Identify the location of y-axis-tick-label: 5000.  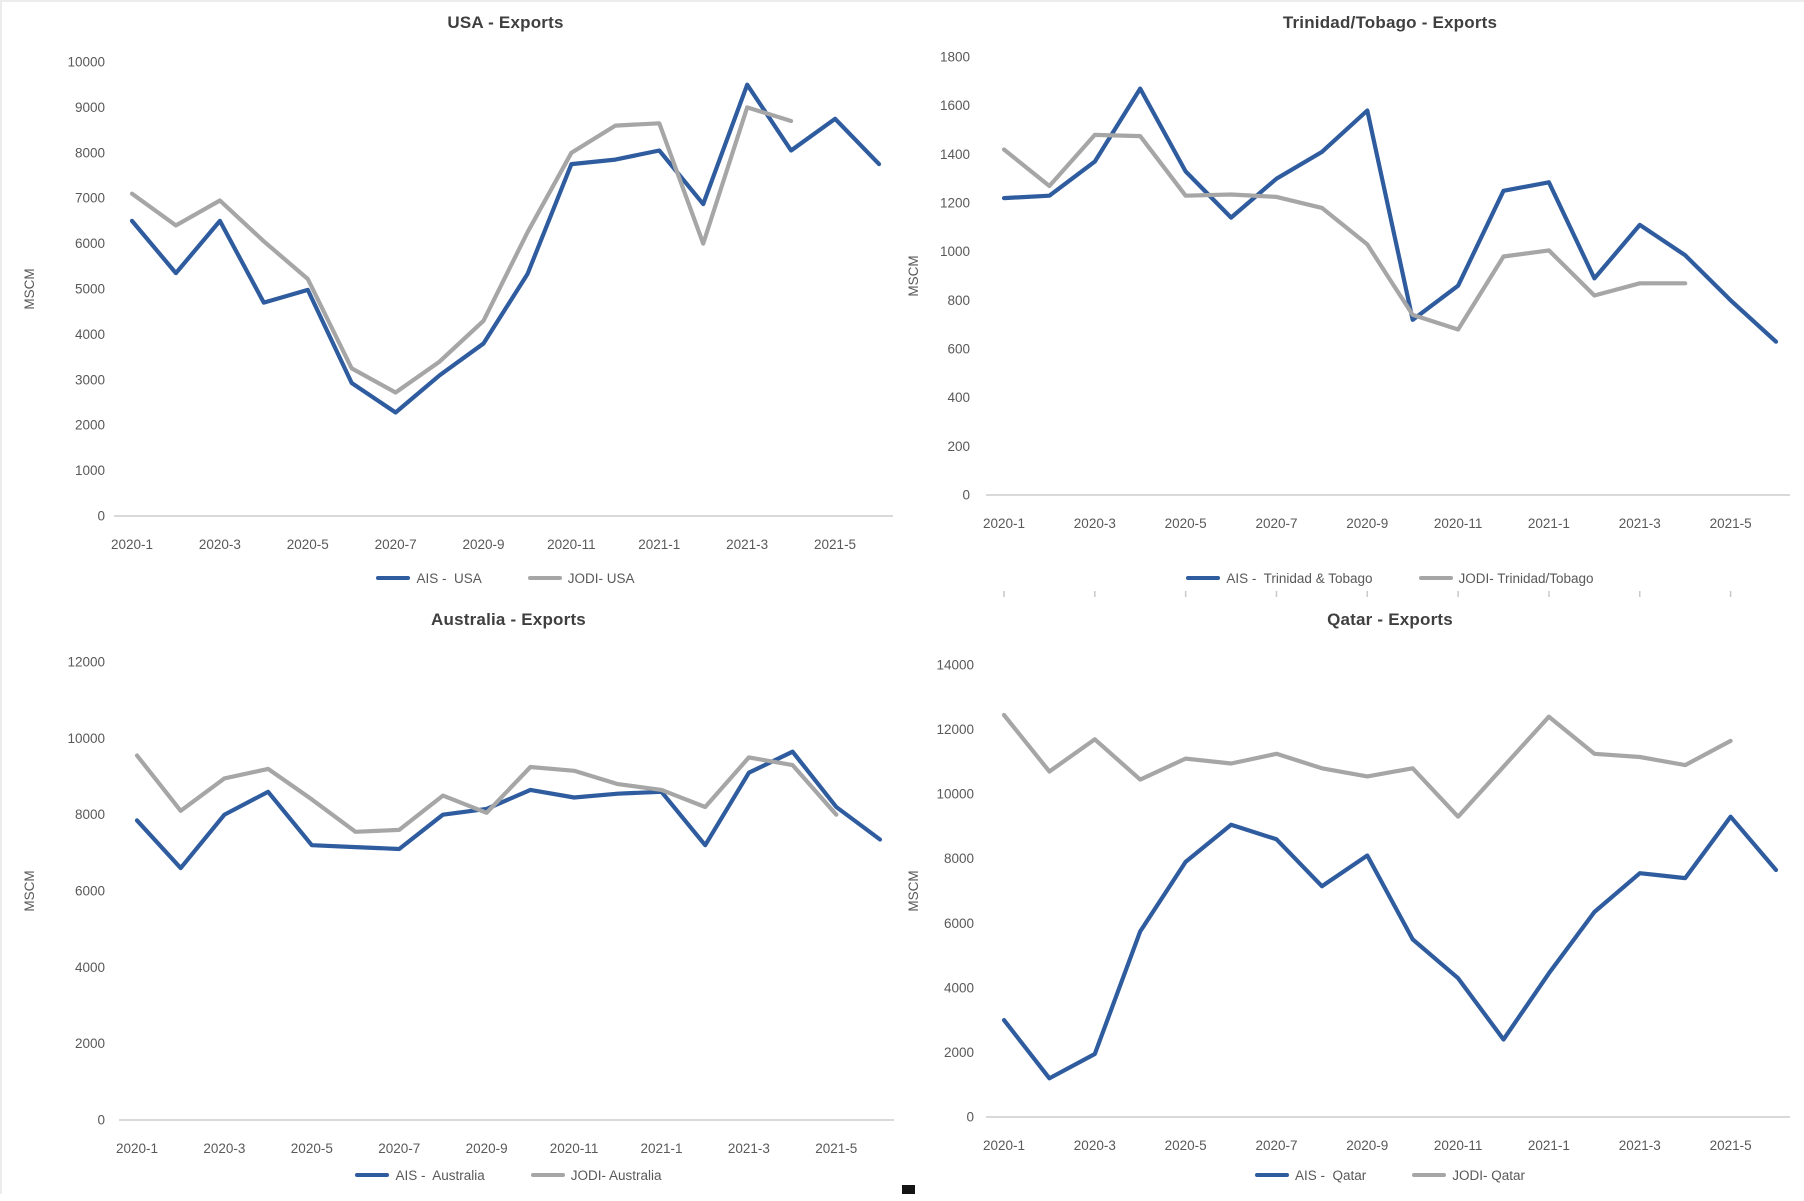
(90, 289).